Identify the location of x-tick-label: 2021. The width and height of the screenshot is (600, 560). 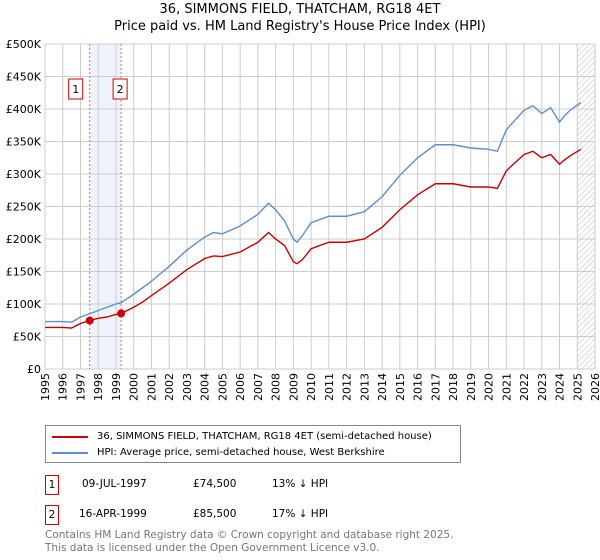
(506, 387).